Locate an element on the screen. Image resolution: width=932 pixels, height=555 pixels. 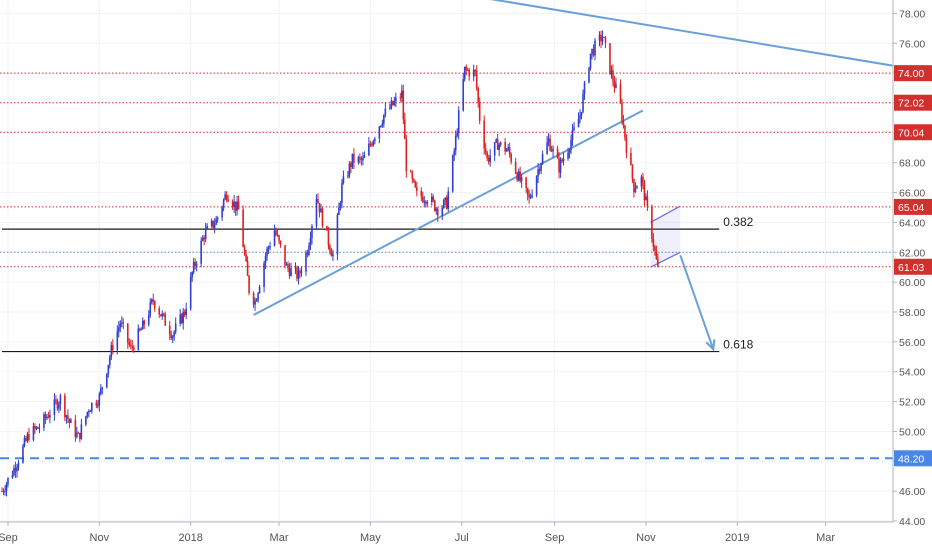
projection-arrow is located at coordinates (697, 302).